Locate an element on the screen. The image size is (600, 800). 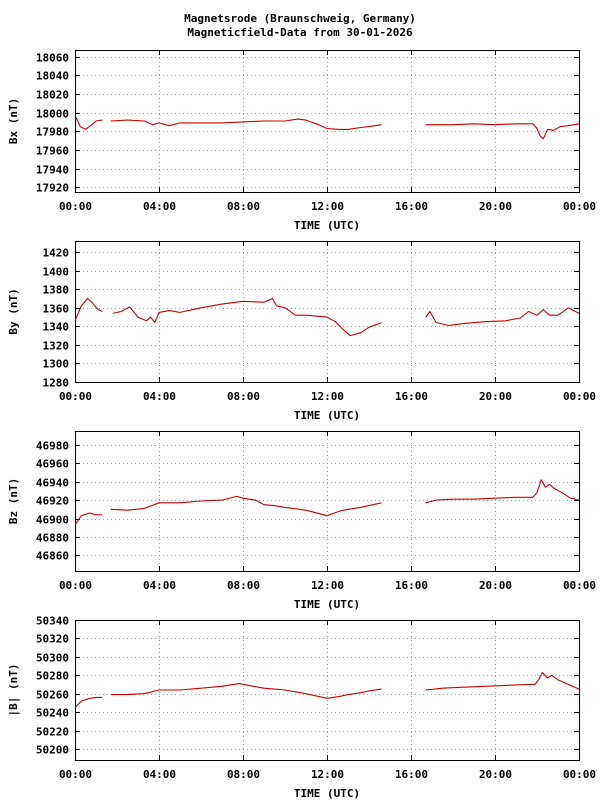
chart-title-line1: Magnetsrode (Braunschweig, Germany) is located at coordinates (300, 18).